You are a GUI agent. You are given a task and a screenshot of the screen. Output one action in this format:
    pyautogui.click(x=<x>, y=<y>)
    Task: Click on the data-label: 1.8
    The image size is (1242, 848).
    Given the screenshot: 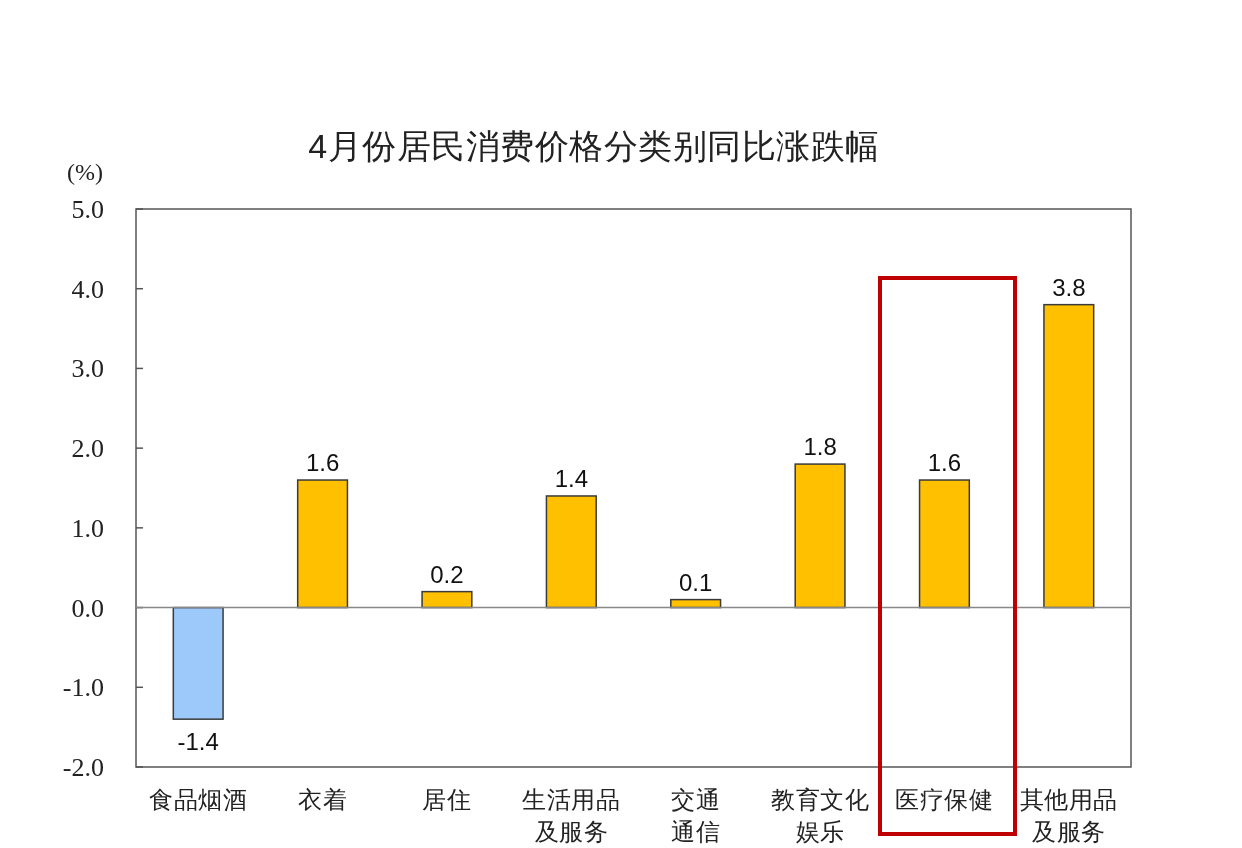 What is the action you would take?
    pyautogui.click(x=820, y=447)
    